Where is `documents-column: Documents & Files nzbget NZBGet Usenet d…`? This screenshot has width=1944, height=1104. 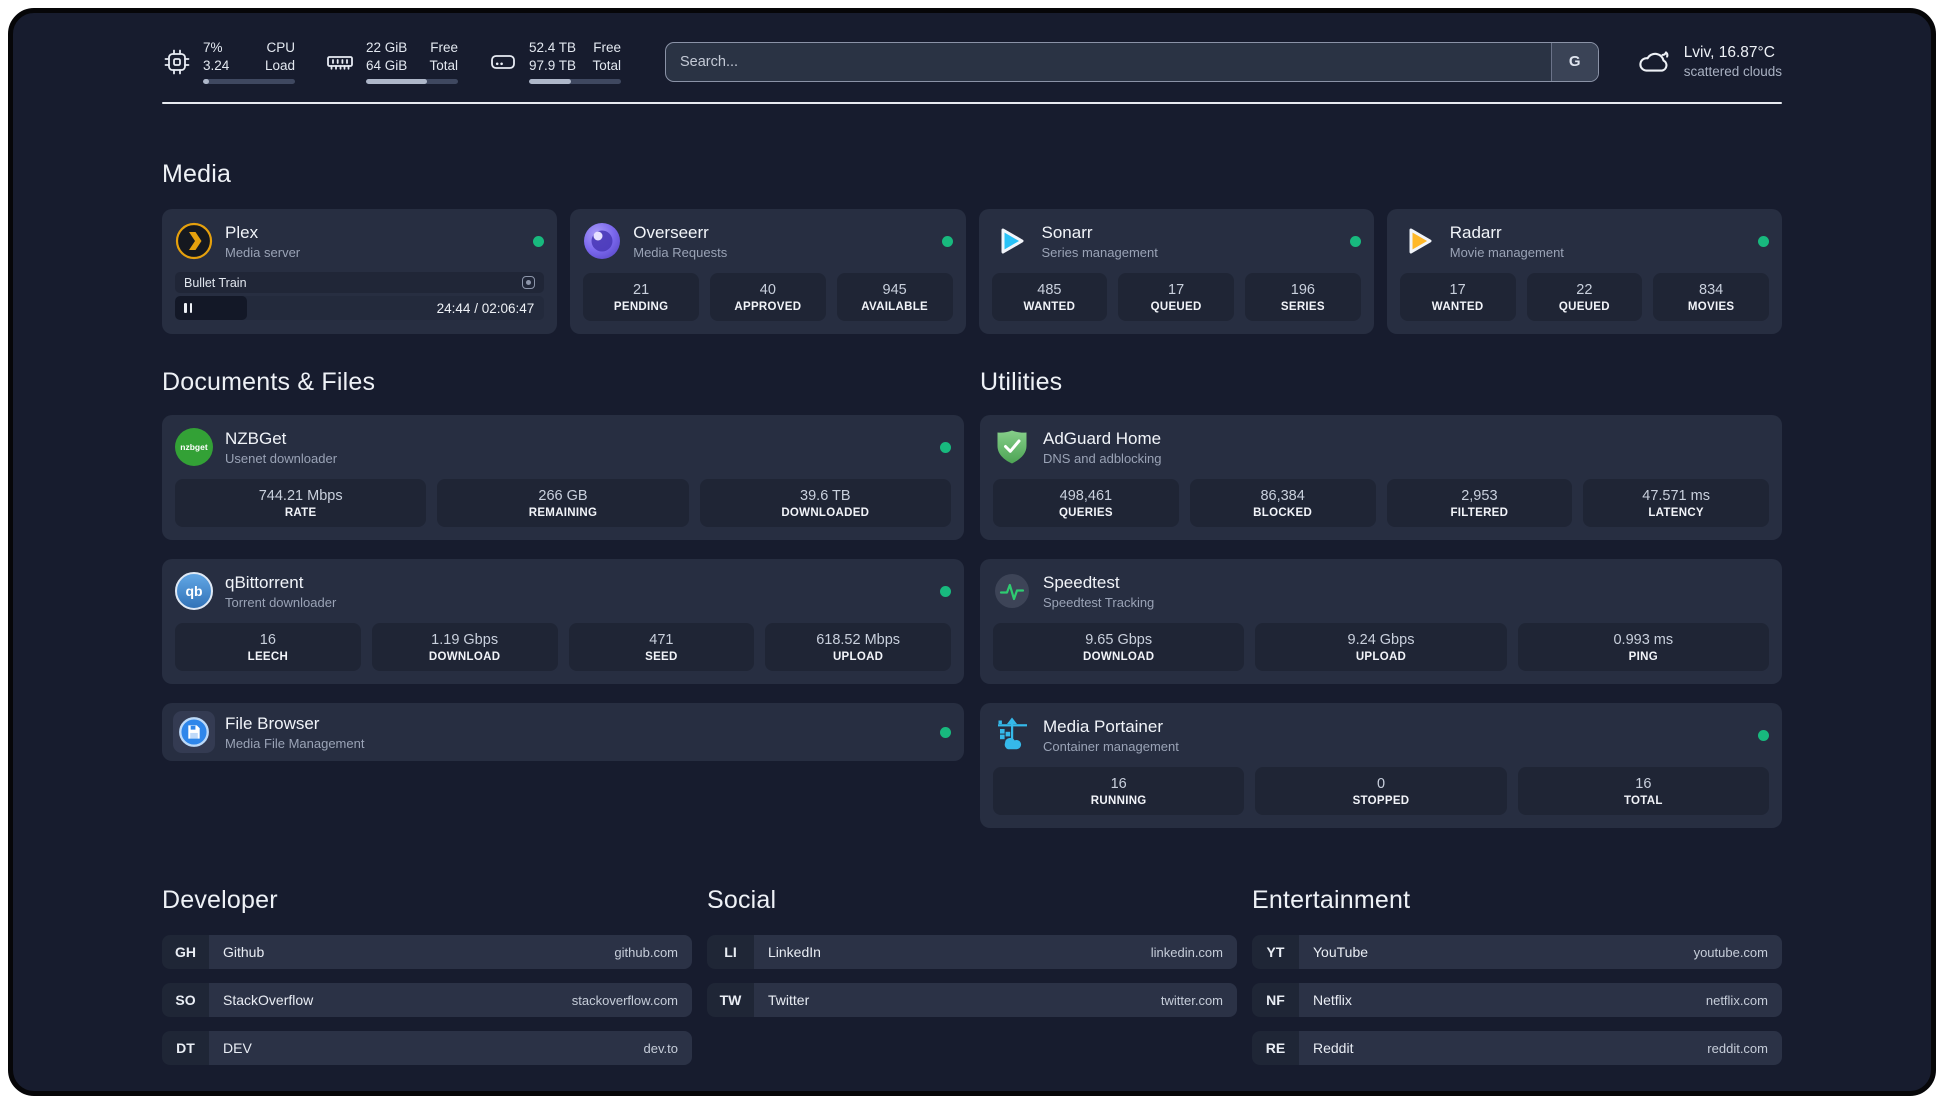
documents-column: Documents & Files nzbget NZBGet Usenet d… is located at coordinates (563, 565).